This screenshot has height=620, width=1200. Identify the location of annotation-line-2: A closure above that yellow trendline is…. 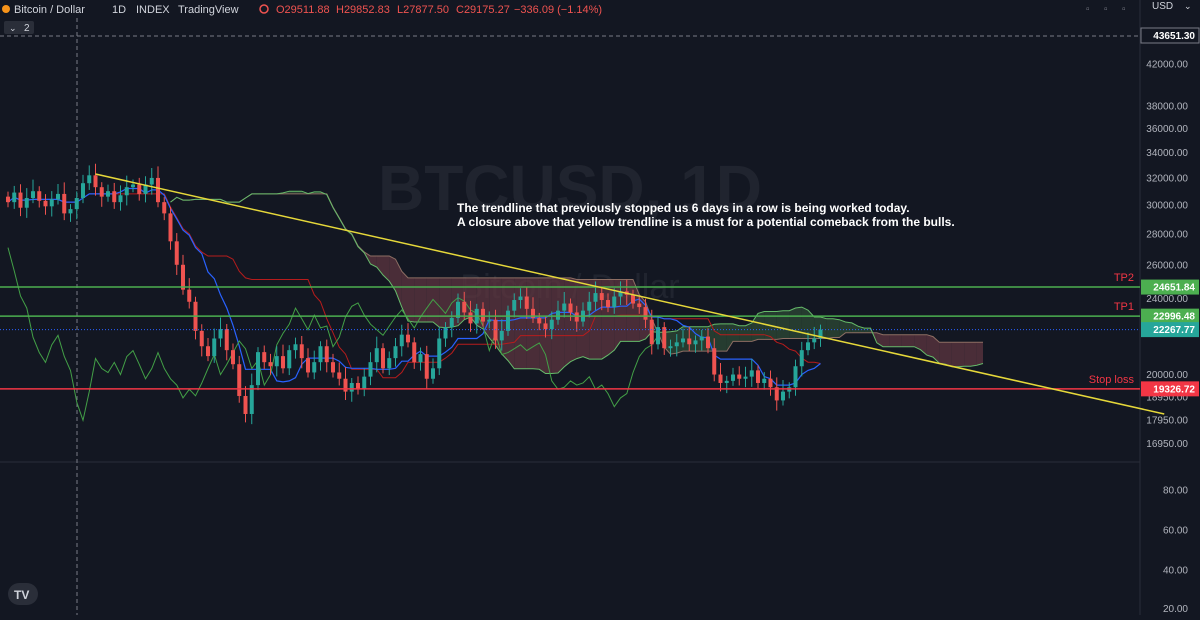
(706, 222).